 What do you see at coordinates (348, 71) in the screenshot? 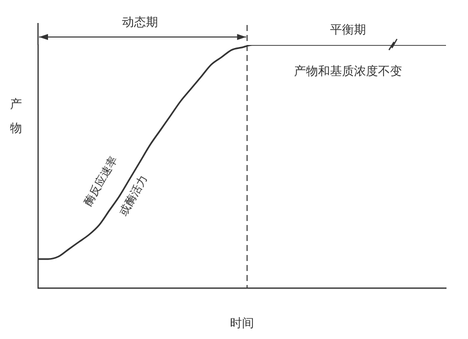
I see `annotation: 产物和基质浓度不变` at bounding box center [348, 71].